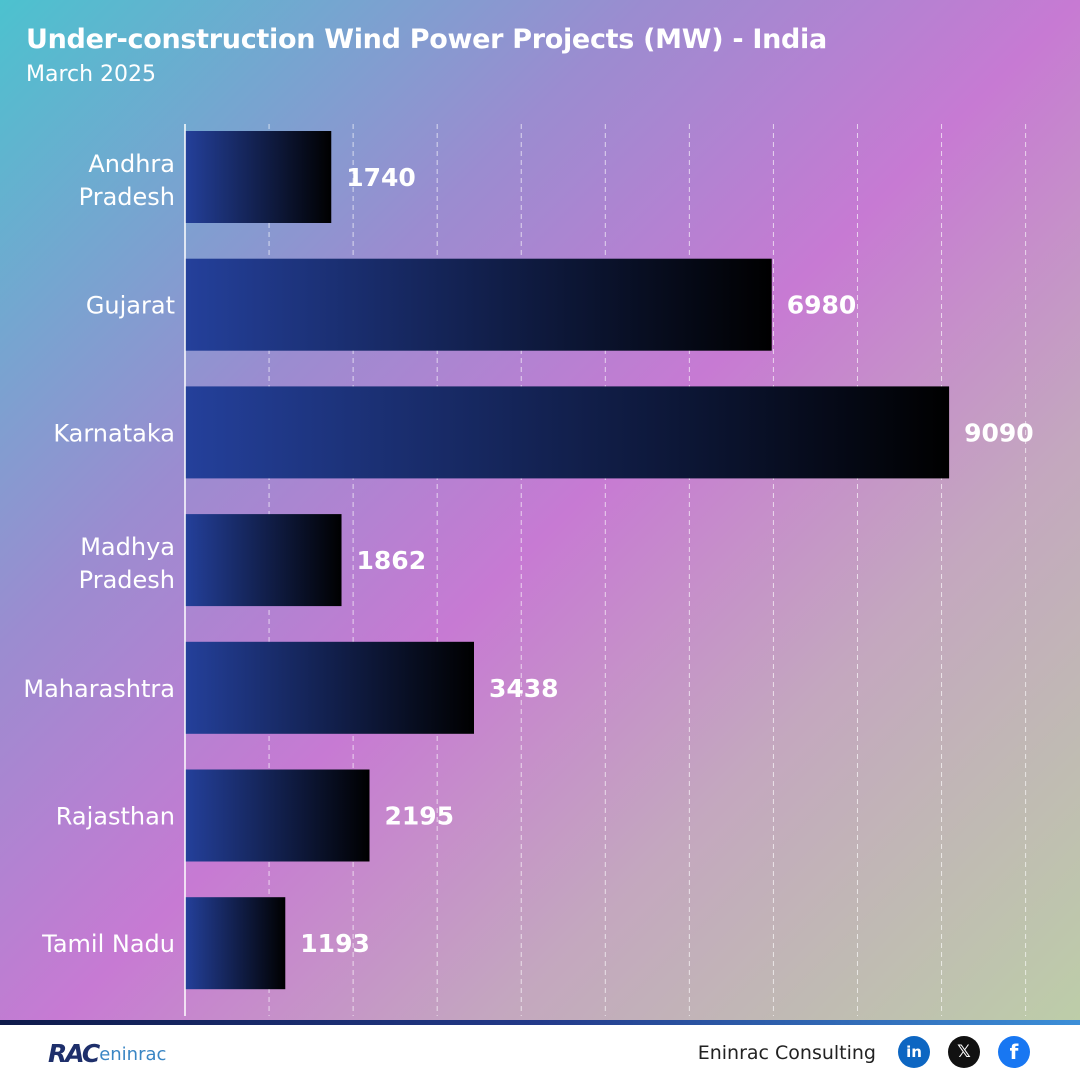 This screenshot has width=1080, height=1080. Describe the element at coordinates (540, 1022) in the screenshot. I see `footer-accent-line` at that location.